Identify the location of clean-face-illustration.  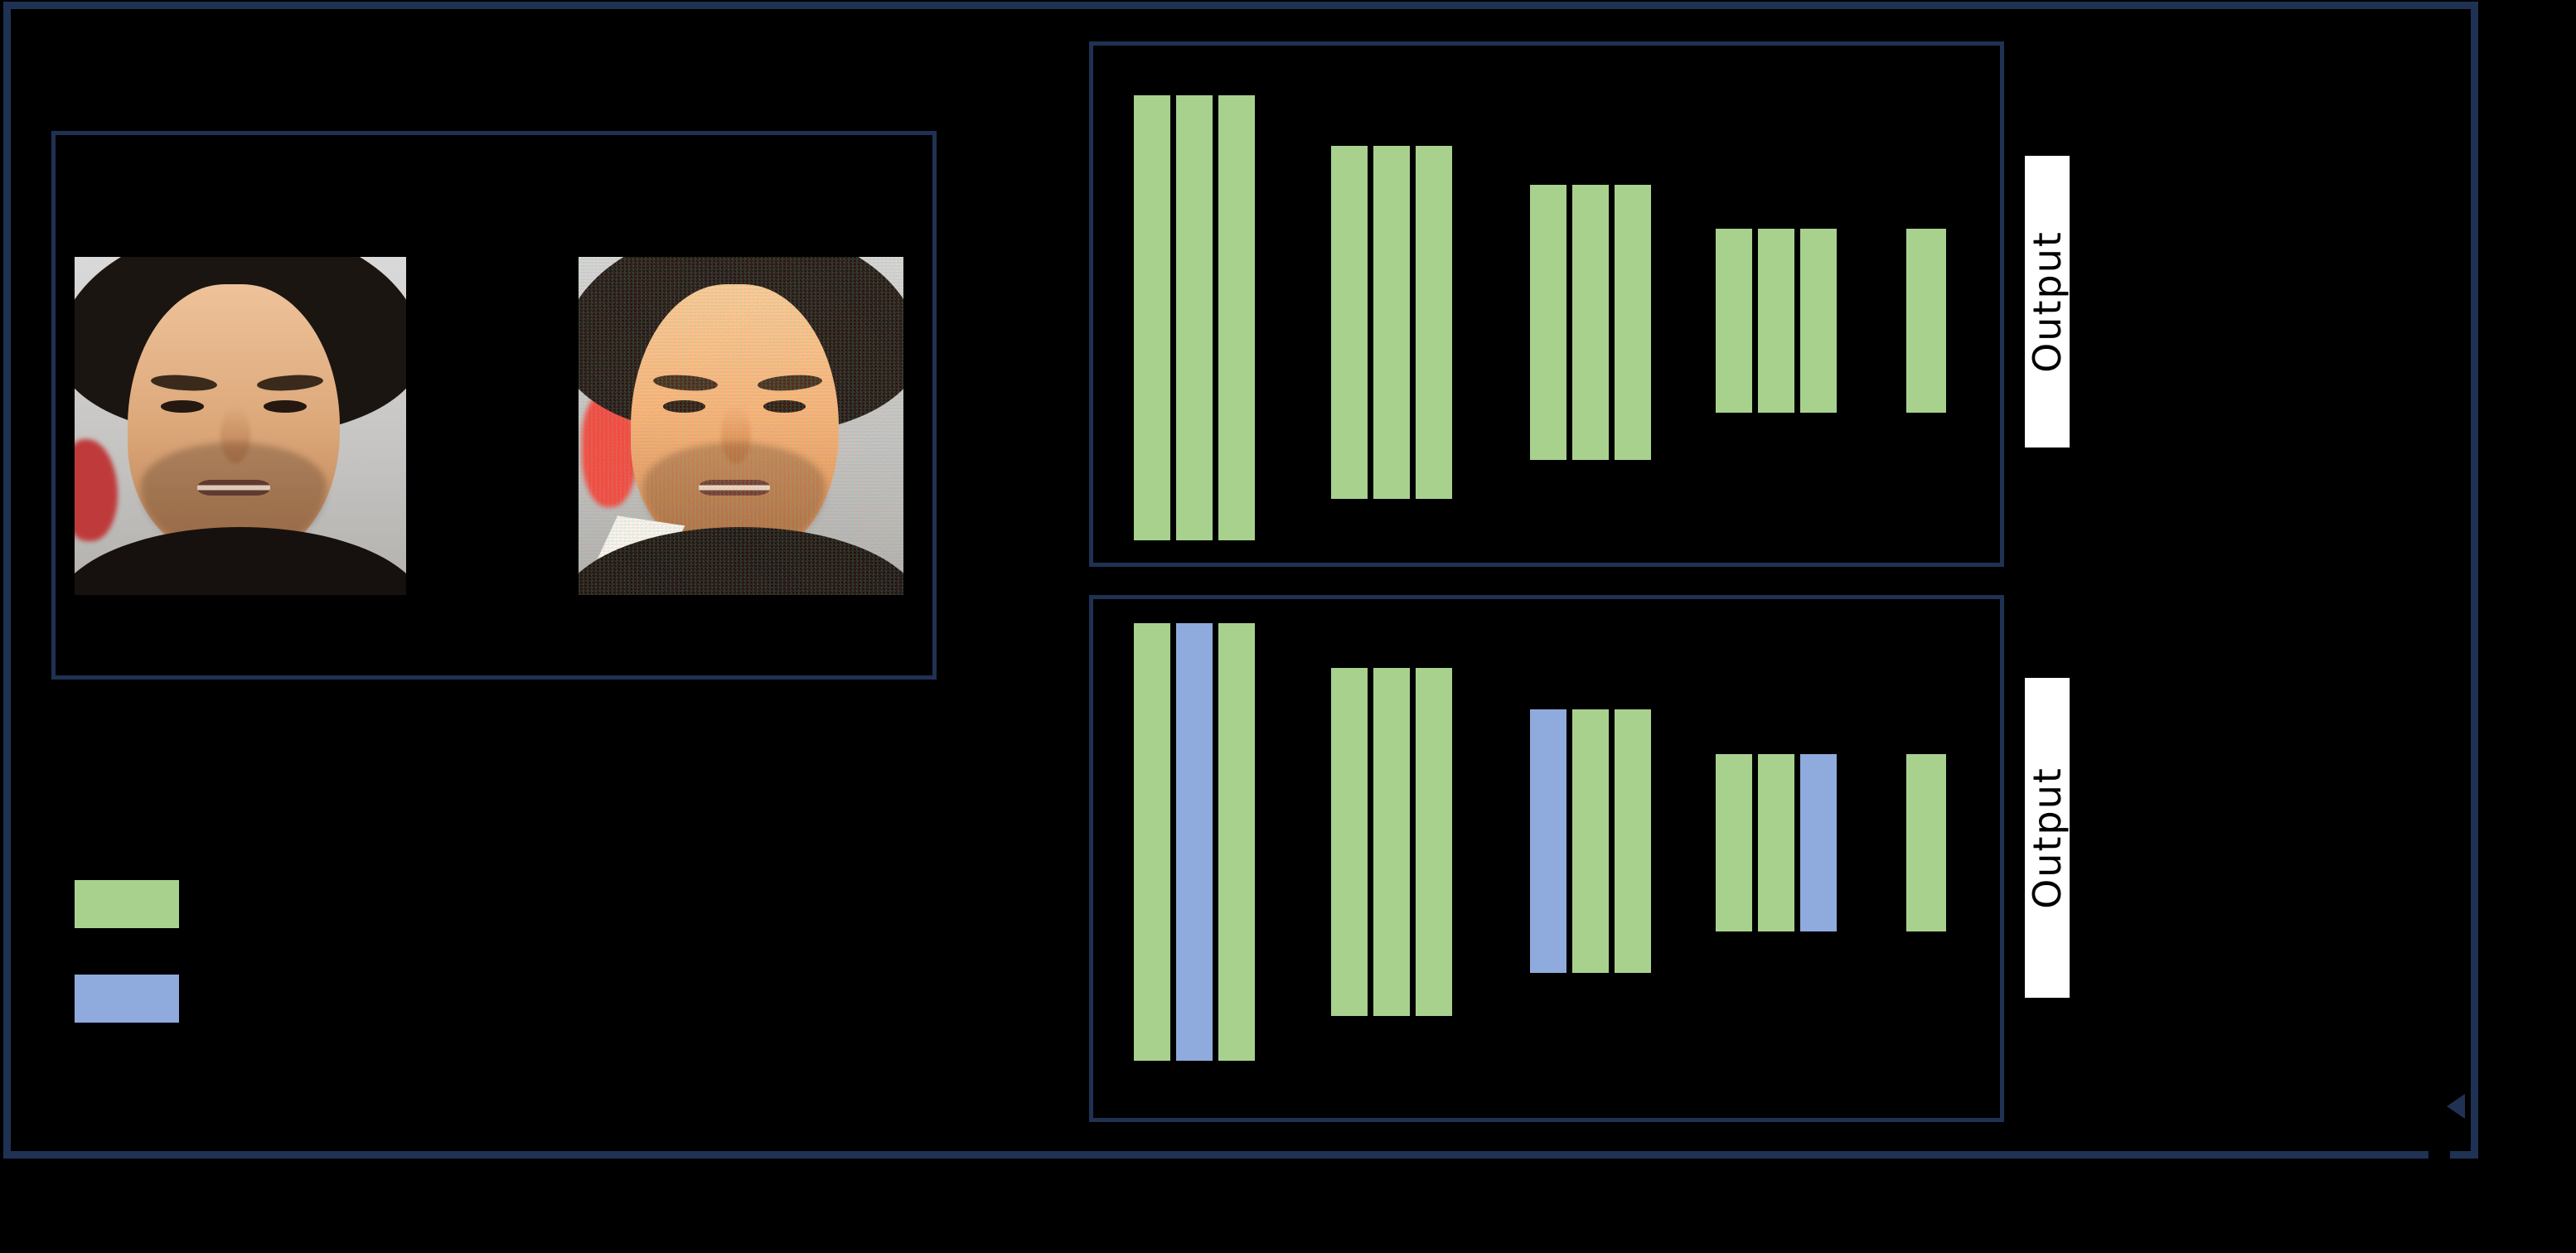
(240, 426).